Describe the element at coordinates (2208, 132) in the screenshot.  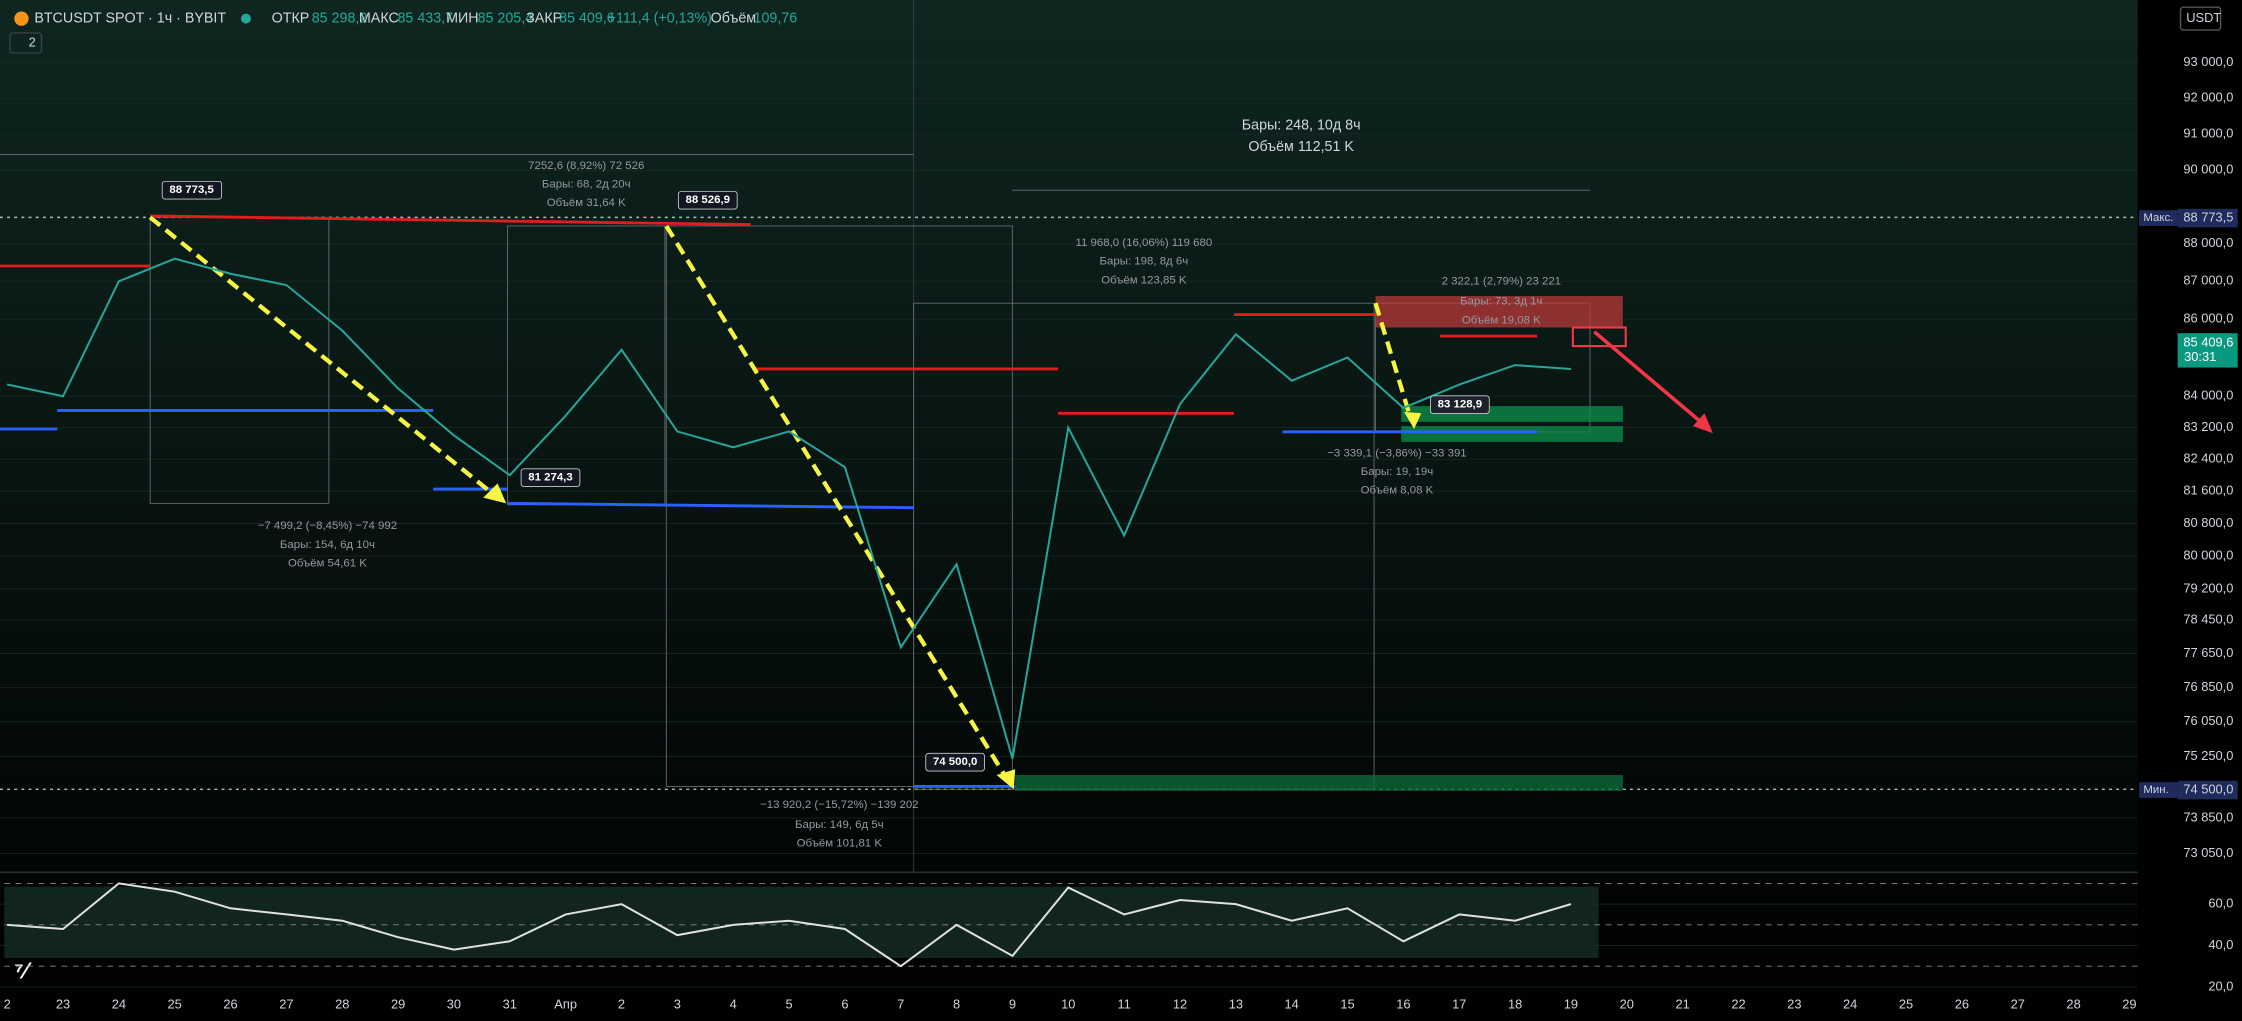
I see `y-tick-label: 91 000,0` at that location.